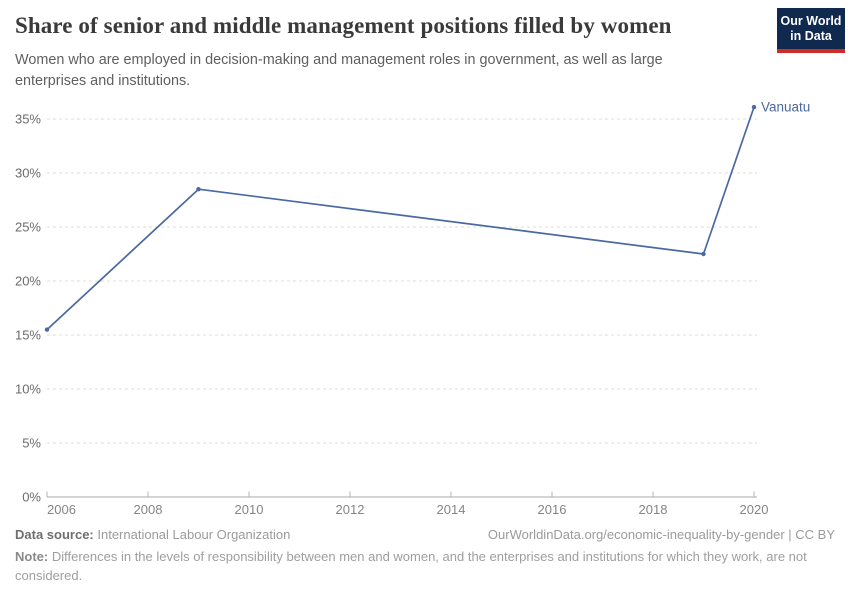  I want to click on logo-line-2: in Data, so click(811, 36).